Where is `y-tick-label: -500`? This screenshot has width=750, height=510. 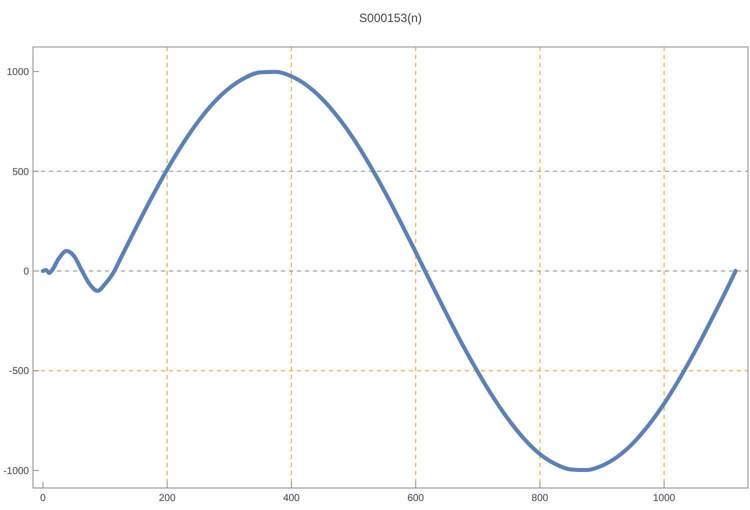 y-tick-label: -500 is located at coordinates (19, 372).